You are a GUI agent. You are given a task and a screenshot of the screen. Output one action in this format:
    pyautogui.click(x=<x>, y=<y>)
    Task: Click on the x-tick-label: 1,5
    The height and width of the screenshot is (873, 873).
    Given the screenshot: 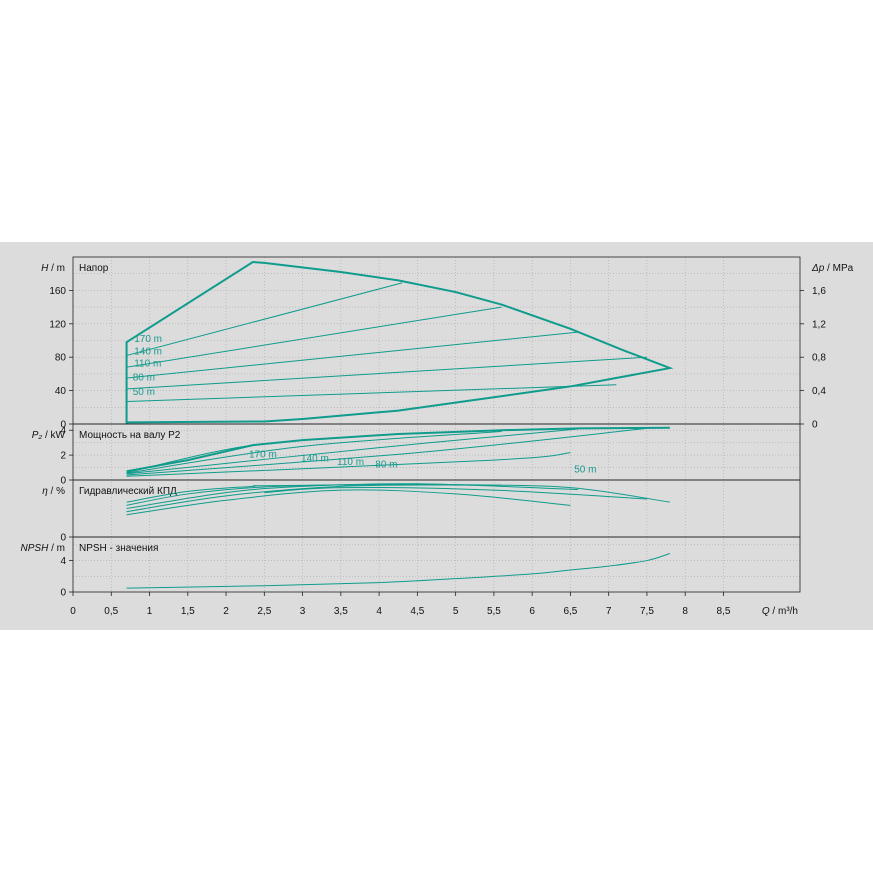 What is the action you would take?
    pyautogui.click(x=188, y=611)
    